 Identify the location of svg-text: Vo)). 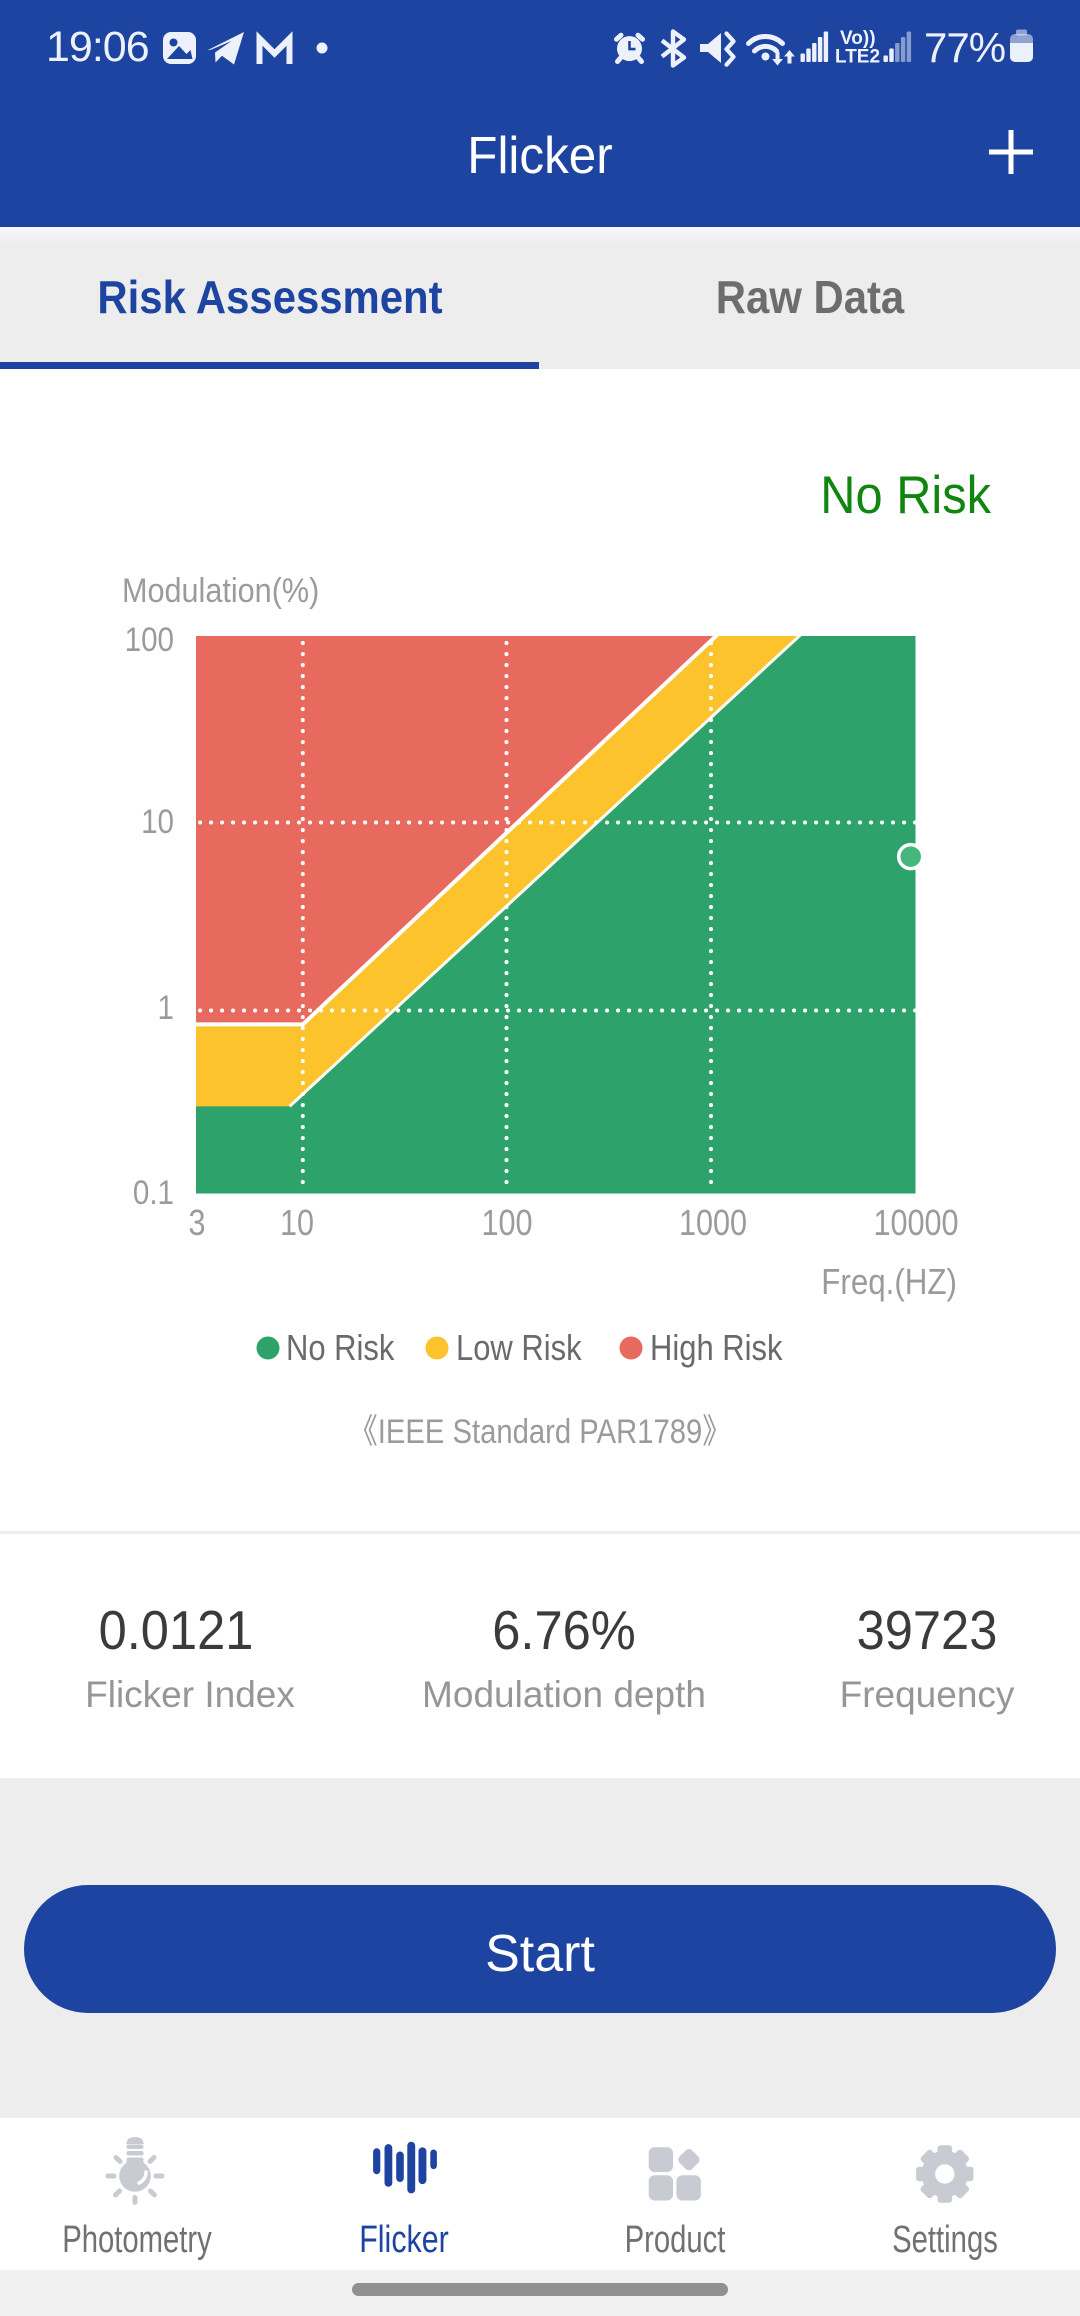
(858, 38).